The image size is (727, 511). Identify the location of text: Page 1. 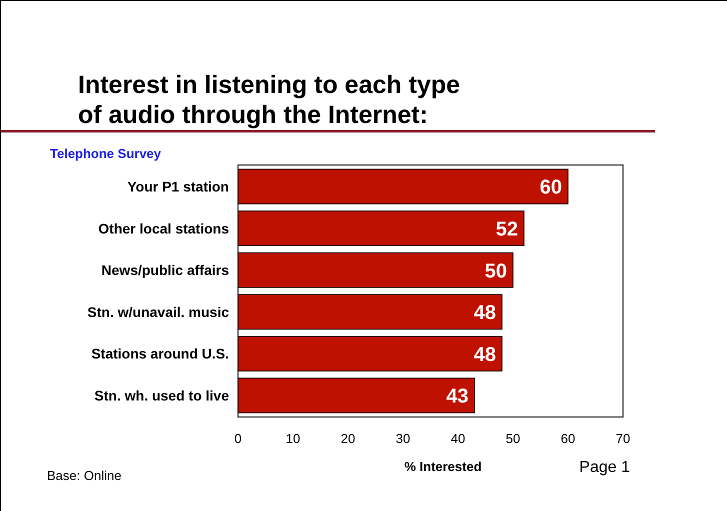
(604, 467).